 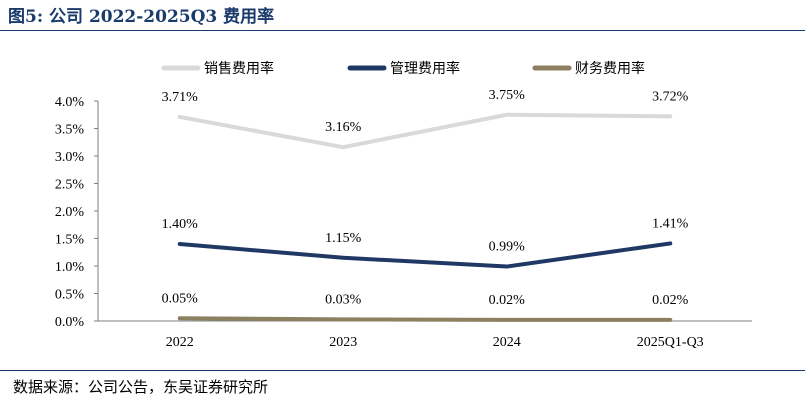 I want to click on legend: 销售费用率 管理费用率 财务费用率, so click(x=403, y=68).